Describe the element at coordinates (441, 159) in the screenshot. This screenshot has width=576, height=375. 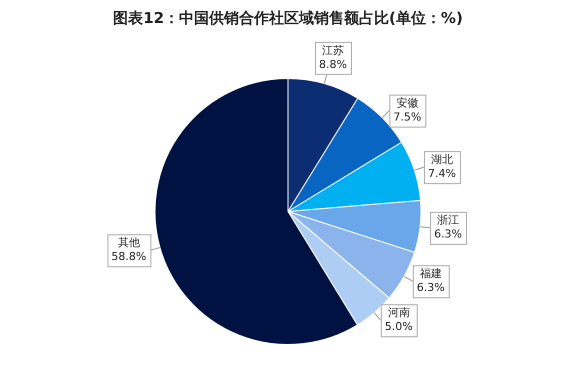
I see `slice-label: 湖北` at that location.